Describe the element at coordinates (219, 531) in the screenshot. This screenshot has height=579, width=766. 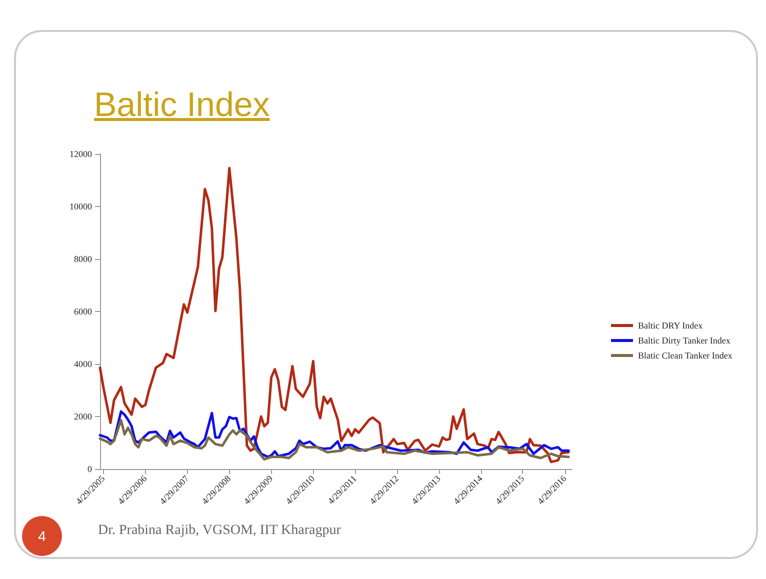
I see `text: Dr. Prabina Rajib, VGSOM, IIT Kharagpur` at that location.